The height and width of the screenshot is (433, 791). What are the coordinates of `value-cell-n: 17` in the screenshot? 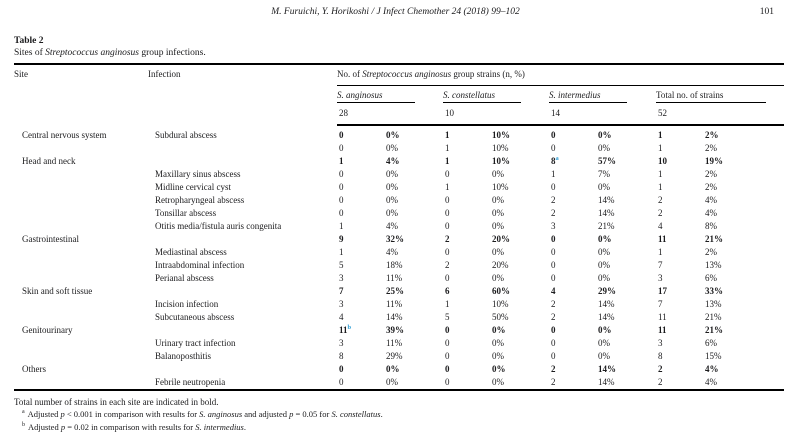 It's located at (679, 291).